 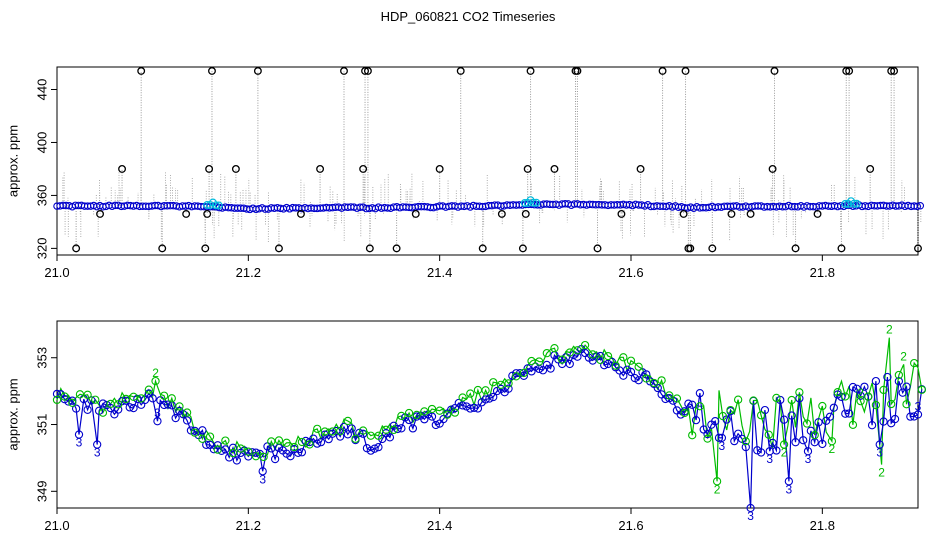 I want to click on raw-baseline-points, so click(x=489, y=205).